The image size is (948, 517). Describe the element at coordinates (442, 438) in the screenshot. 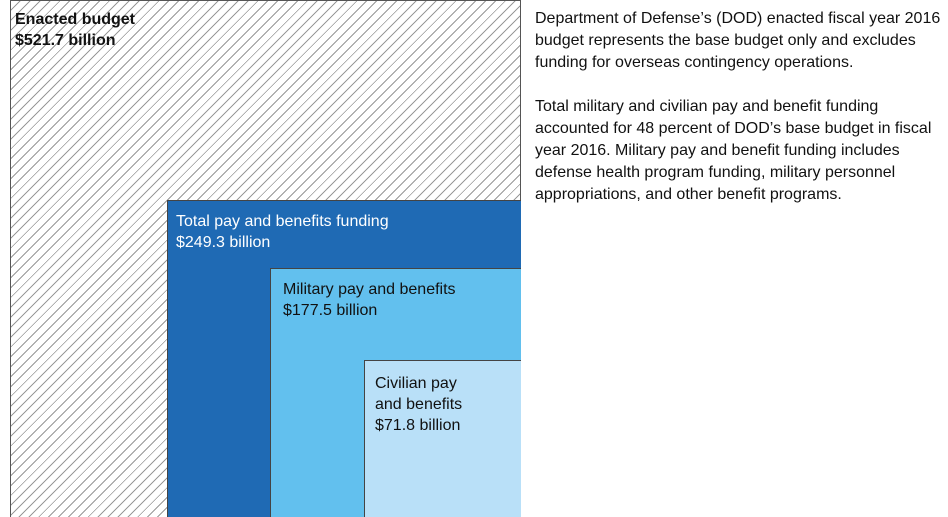

I see `civilian-box: Civilian pay and benefits $71.8 billion` at that location.